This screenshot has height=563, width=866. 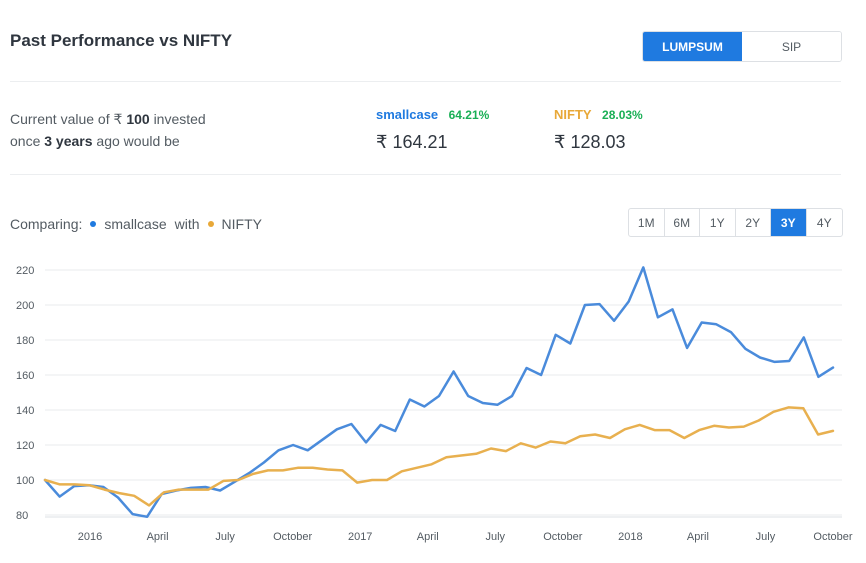 What do you see at coordinates (573, 114) in the screenshot?
I see `nifty-stat-name: NIFTY` at bounding box center [573, 114].